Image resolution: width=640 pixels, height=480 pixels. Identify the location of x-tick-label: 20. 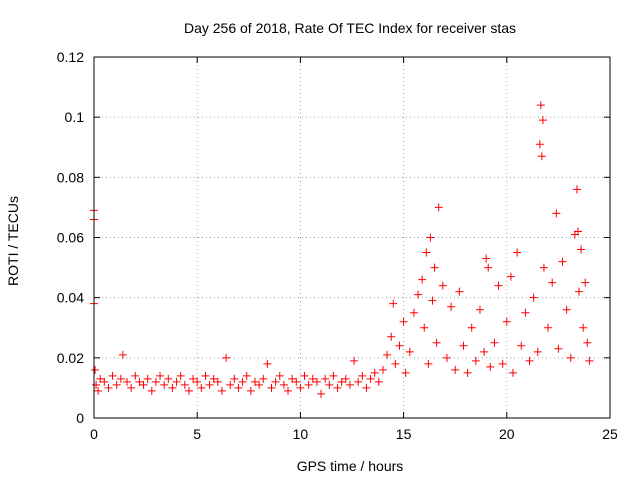
(507, 434).